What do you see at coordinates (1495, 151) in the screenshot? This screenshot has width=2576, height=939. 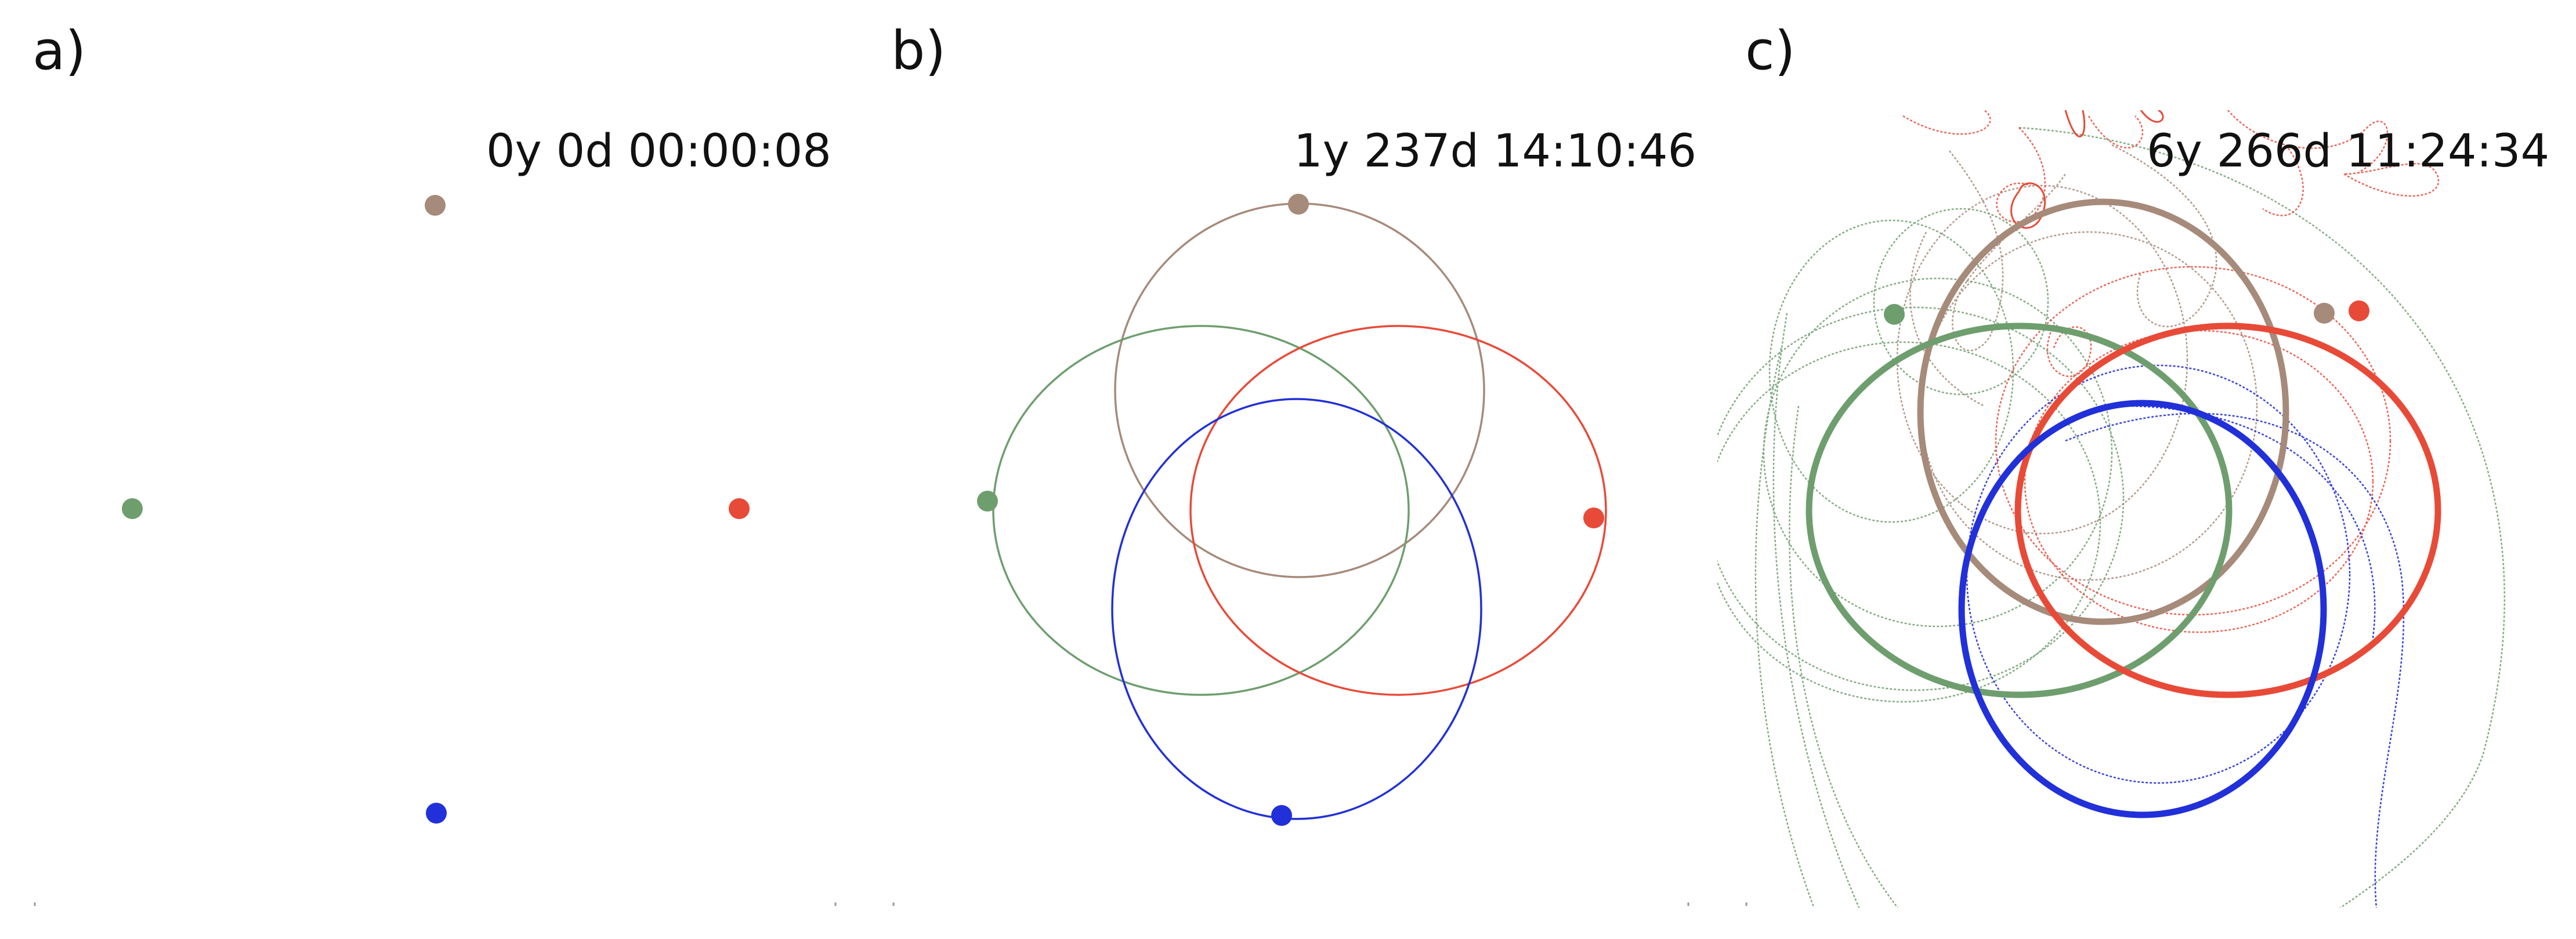 I see `panel-b-timestamp: 1y 237d 14:10:46` at bounding box center [1495, 151].